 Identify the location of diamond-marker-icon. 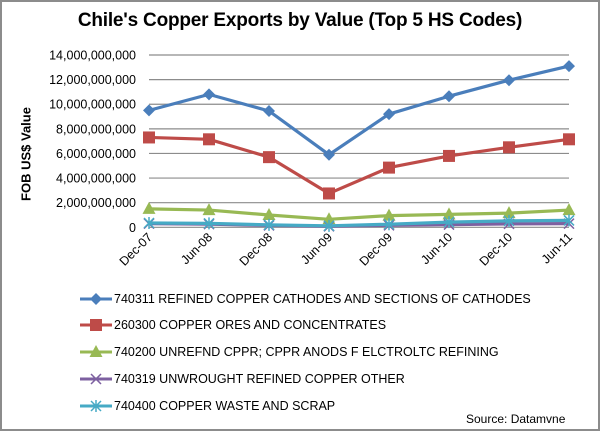
(96, 299).